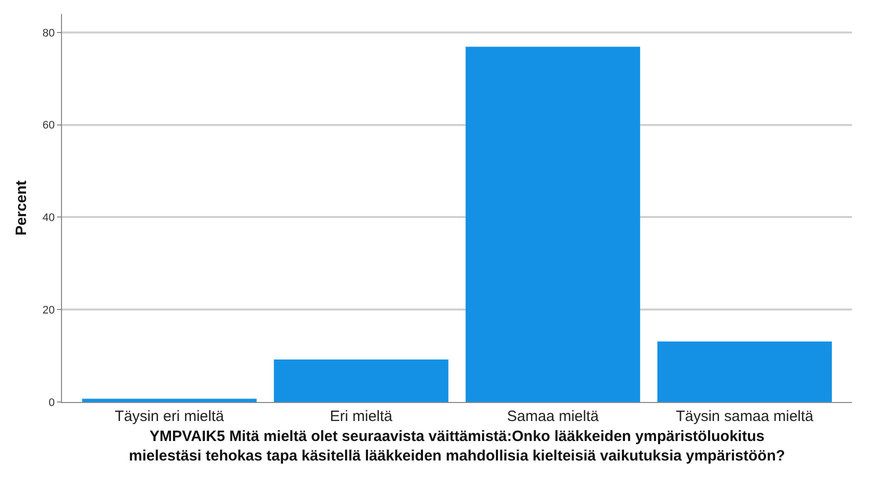 This screenshot has width=878, height=478. I want to click on x-tick-label: Täysin eri mieltä, so click(169, 416).